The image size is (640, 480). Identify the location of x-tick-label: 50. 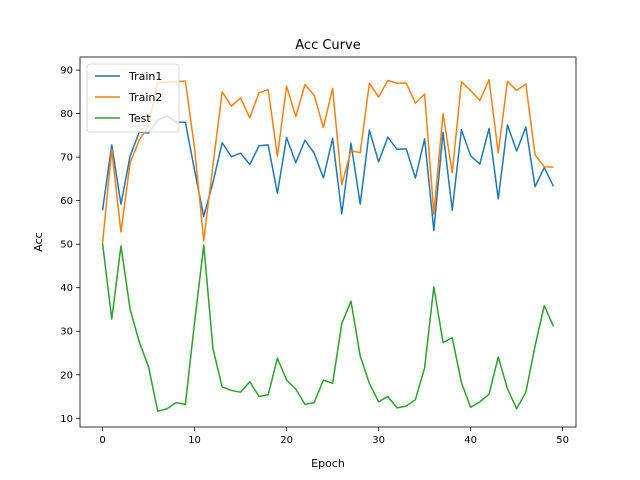
(562, 440).